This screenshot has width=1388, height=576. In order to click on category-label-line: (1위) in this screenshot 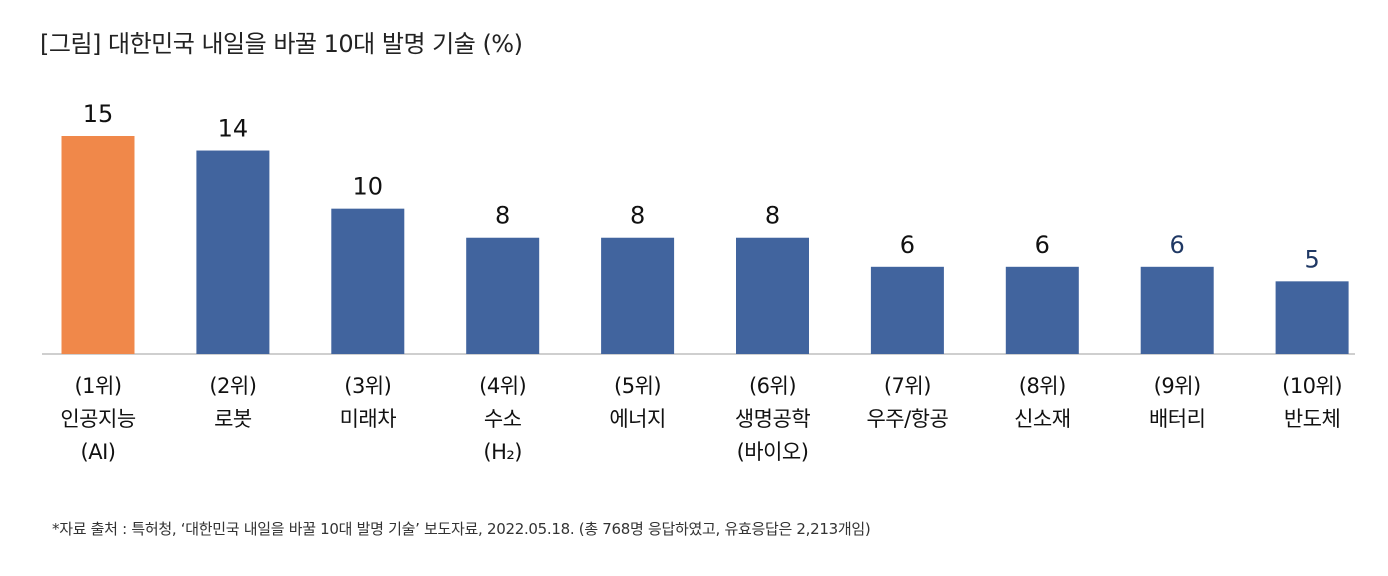, I will do `click(98, 386)`.